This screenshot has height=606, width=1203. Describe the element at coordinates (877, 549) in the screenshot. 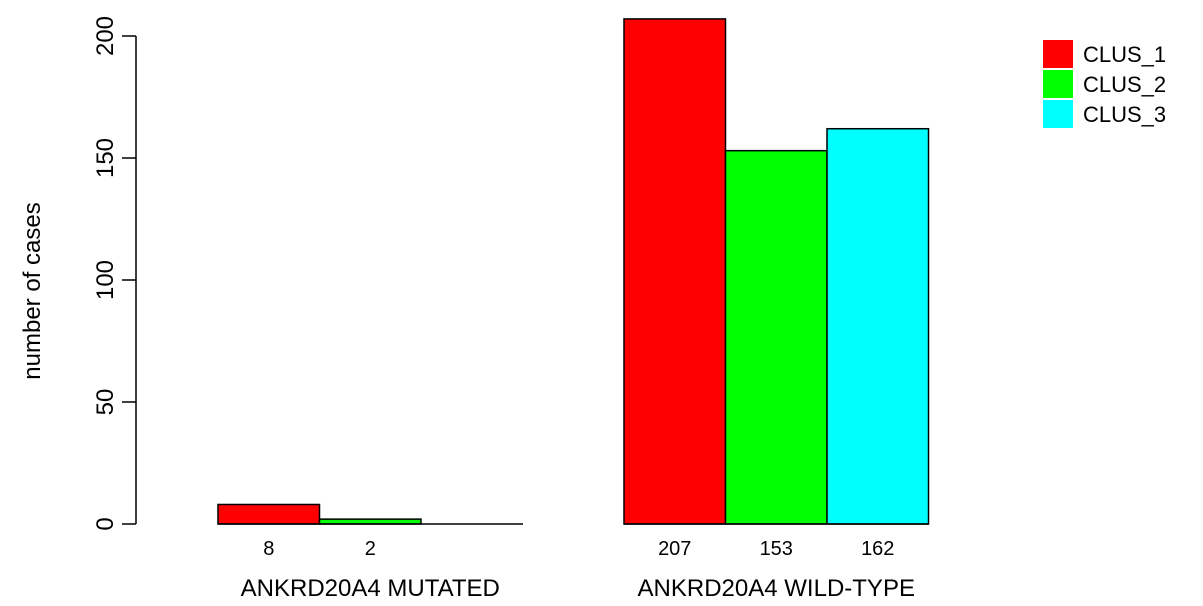

I see `bar-value-label: 162` at that location.